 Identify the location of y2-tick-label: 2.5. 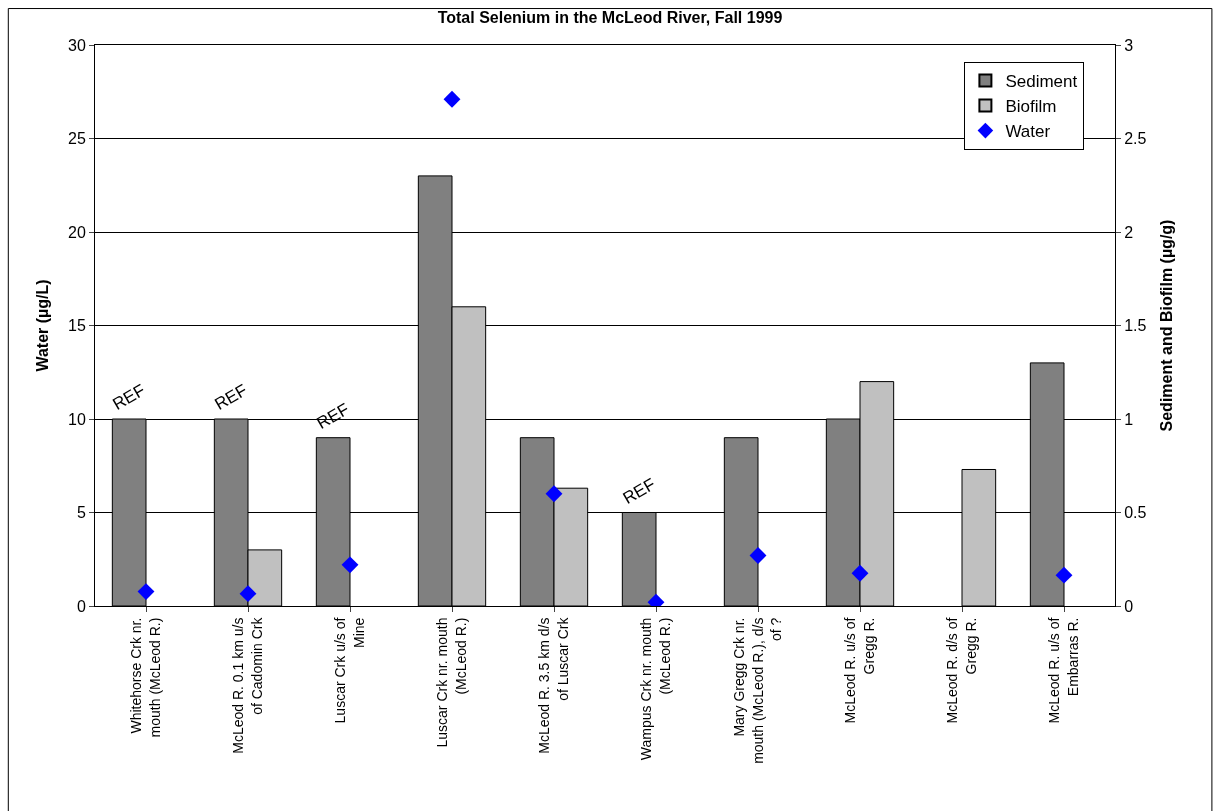
(1135, 139).